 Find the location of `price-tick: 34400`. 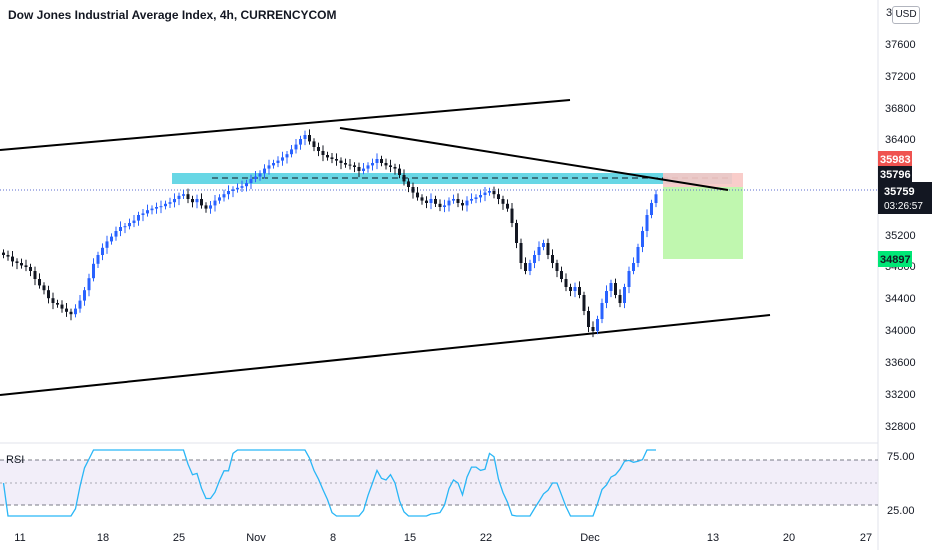

price-tick: 34400 is located at coordinates (900, 299).